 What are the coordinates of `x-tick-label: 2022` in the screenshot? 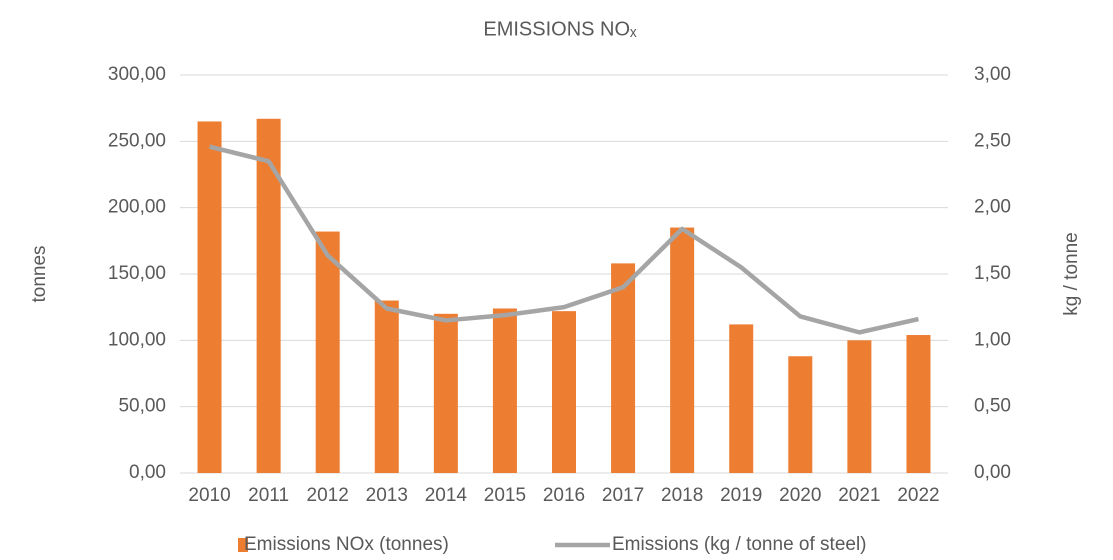 It's located at (918, 495).